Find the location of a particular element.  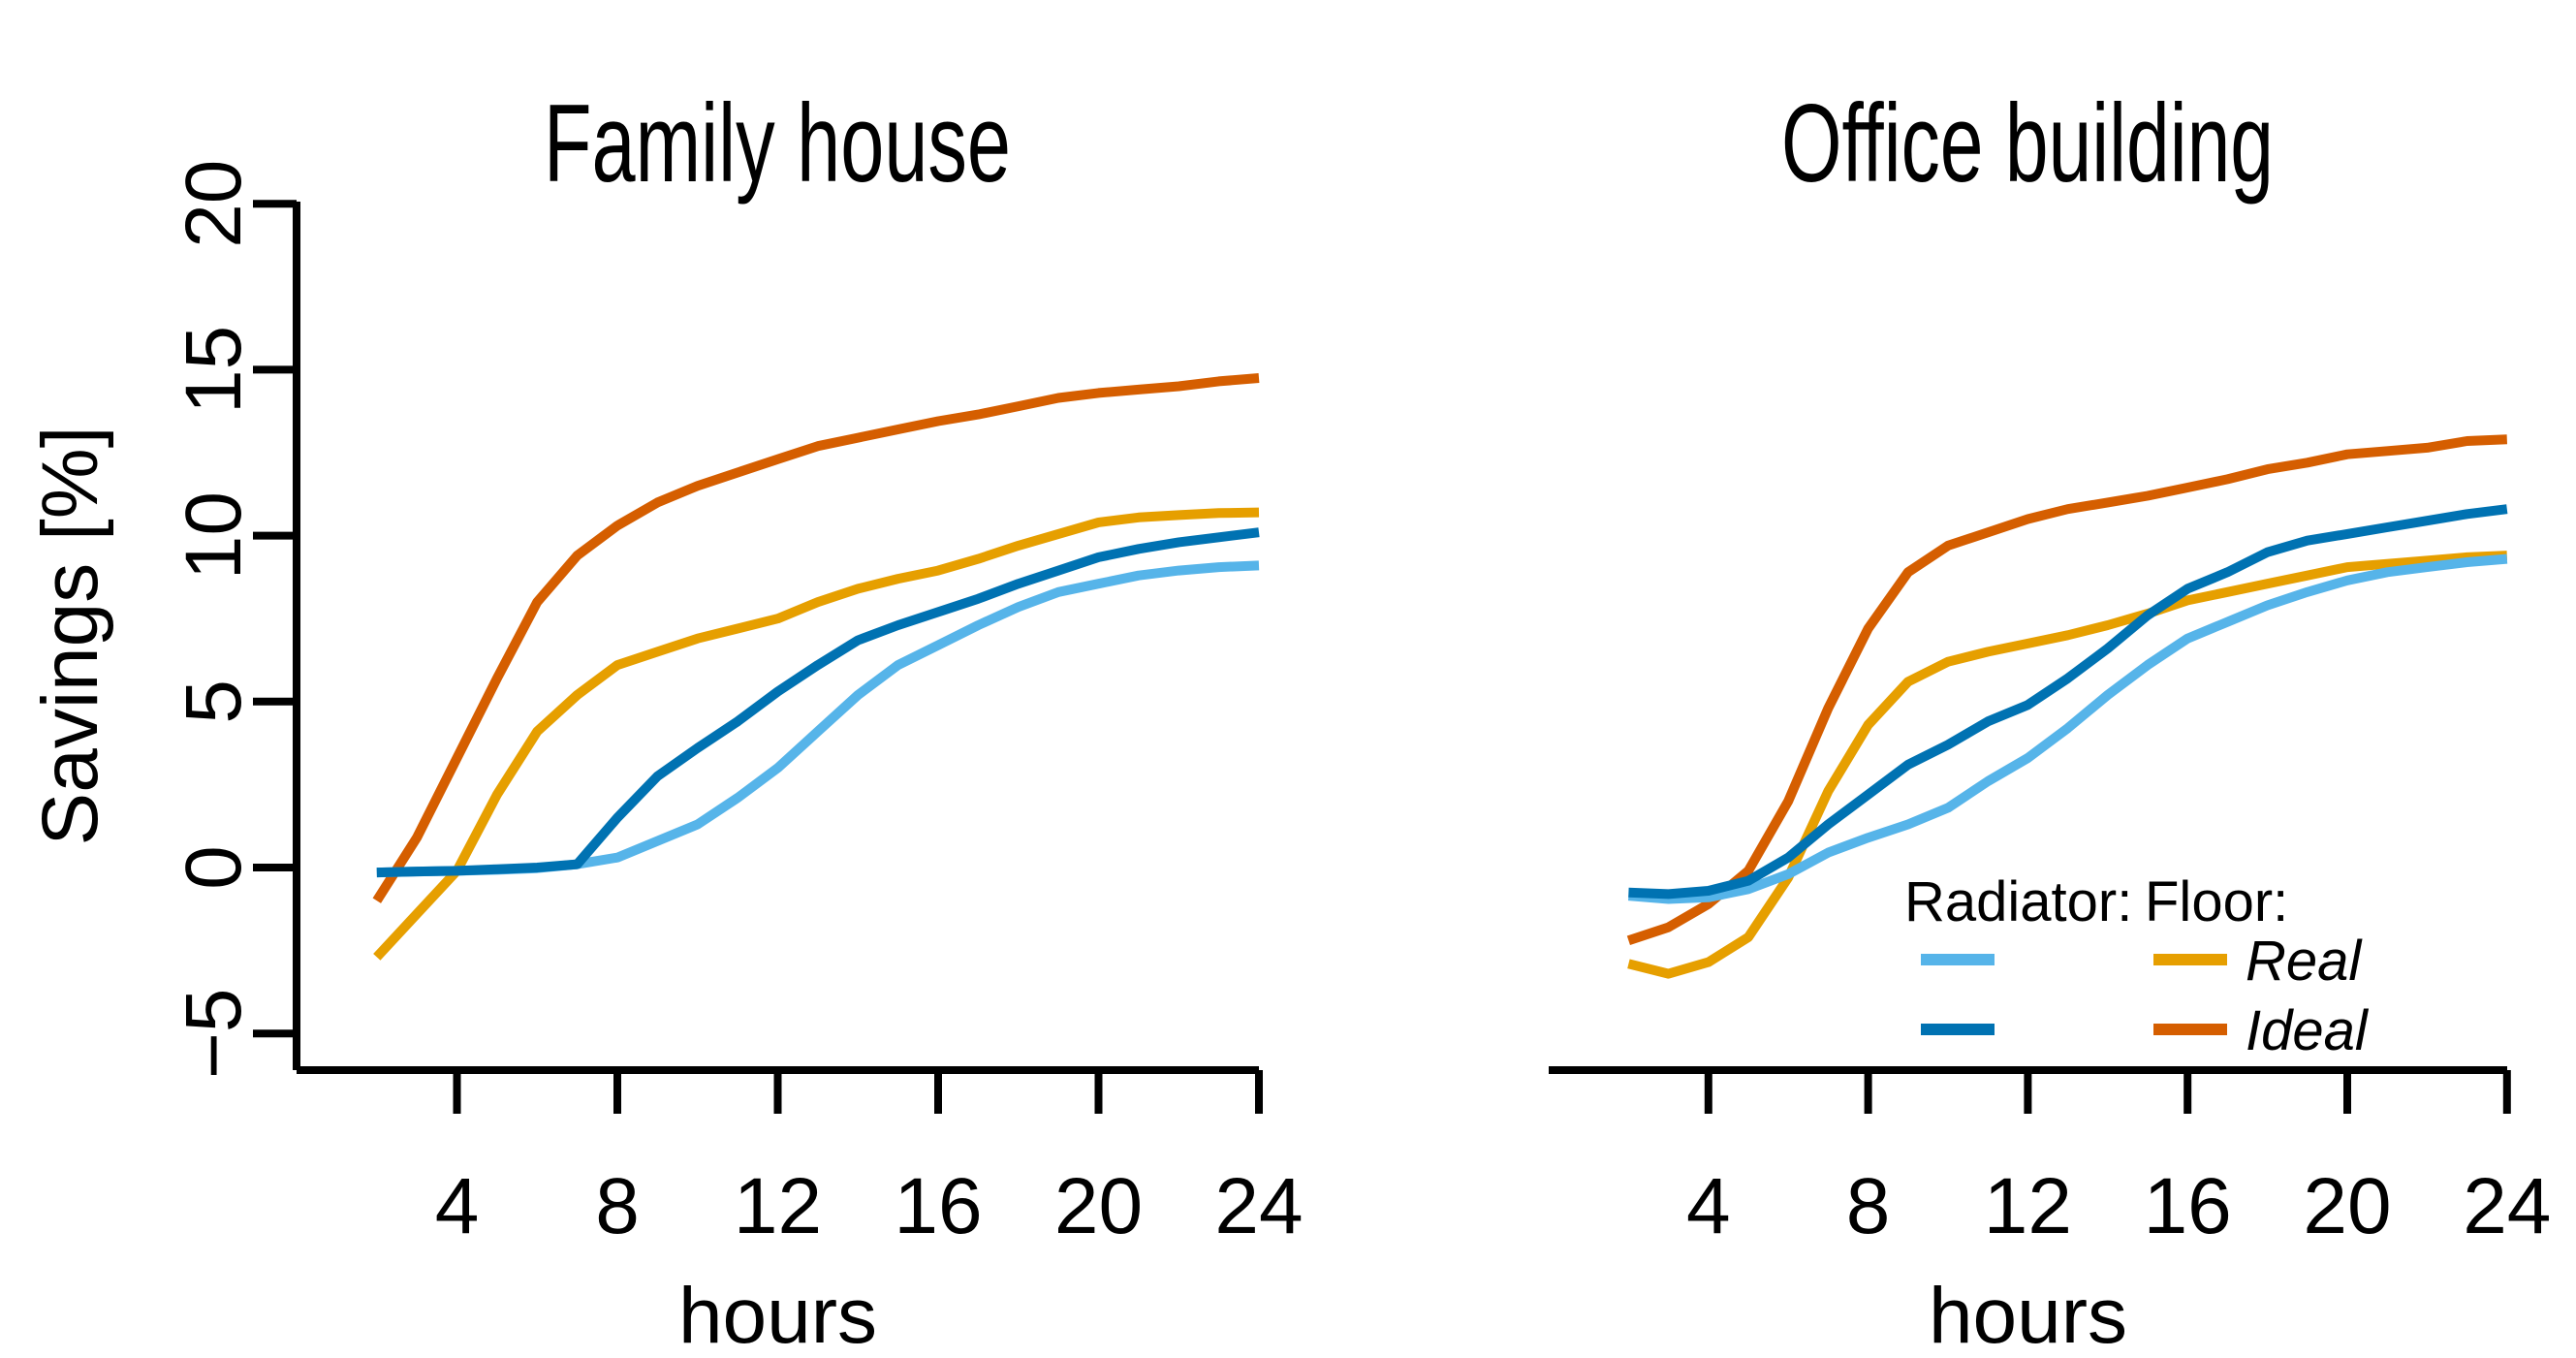

y-axis-label: Savings [%] is located at coordinates (70, 636).